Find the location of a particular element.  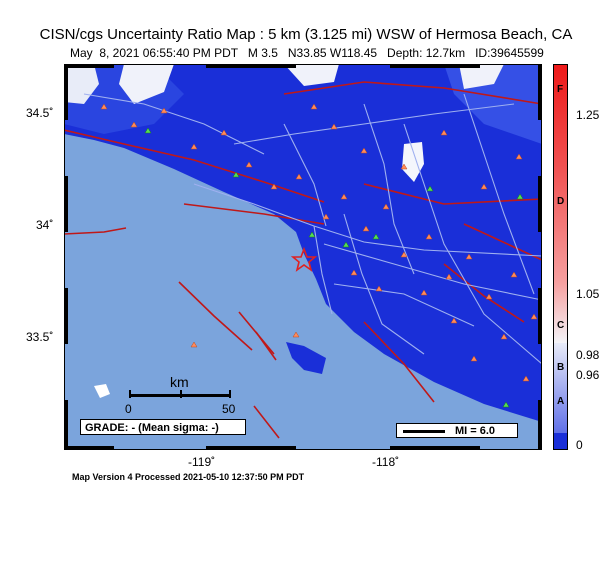

grade-d: D is located at coordinates (561, 201).